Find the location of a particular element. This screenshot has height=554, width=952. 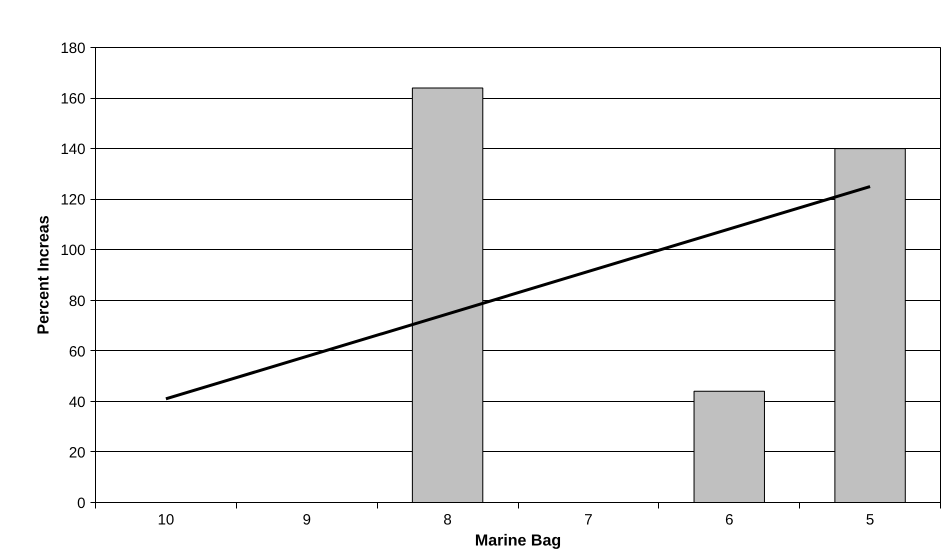

y-tick-label: 40 is located at coordinates (77, 402).